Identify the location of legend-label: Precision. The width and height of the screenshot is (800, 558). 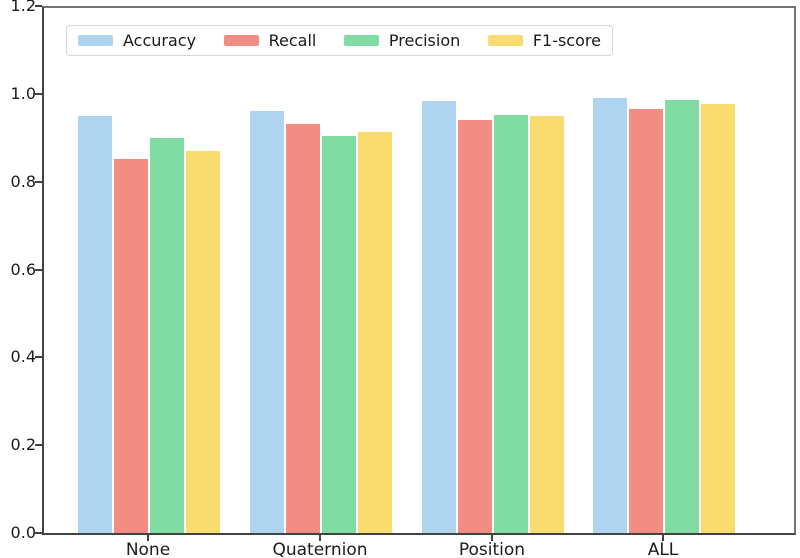
(424, 40).